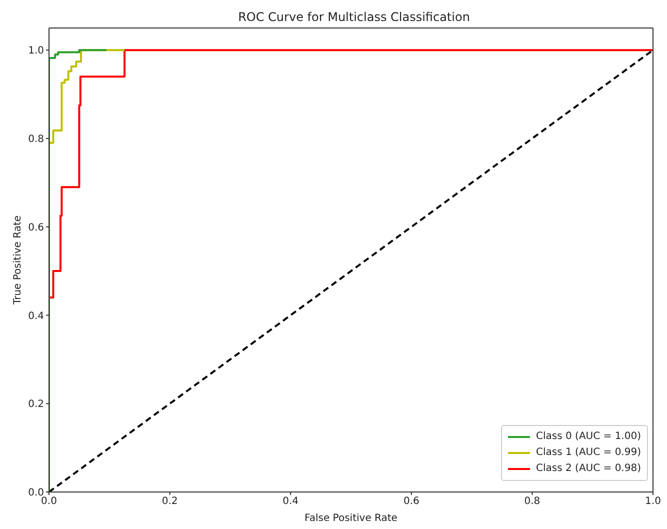 The height and width of the screenshot is (529, 667). Describe the element at coordinates (36, 316) in the screenshot. I see `y-tick-label: 0.4` at that location.